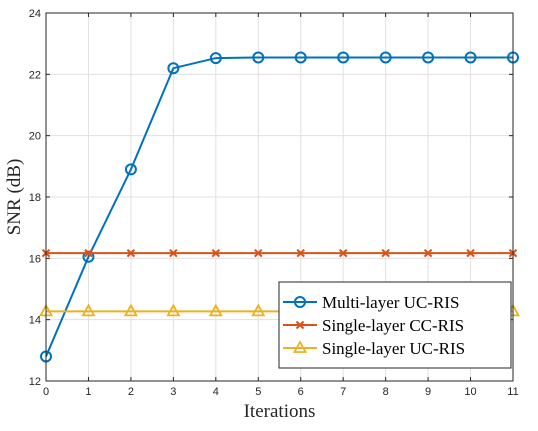 The width and height of the screenshot is (538, 431). I want to click on x-tick-label: 2, so click(131, 392).